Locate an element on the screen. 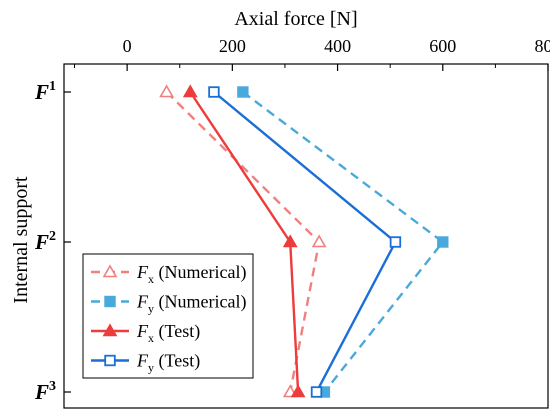  x-tick-label: 800 is located at coordinates (542, 46).